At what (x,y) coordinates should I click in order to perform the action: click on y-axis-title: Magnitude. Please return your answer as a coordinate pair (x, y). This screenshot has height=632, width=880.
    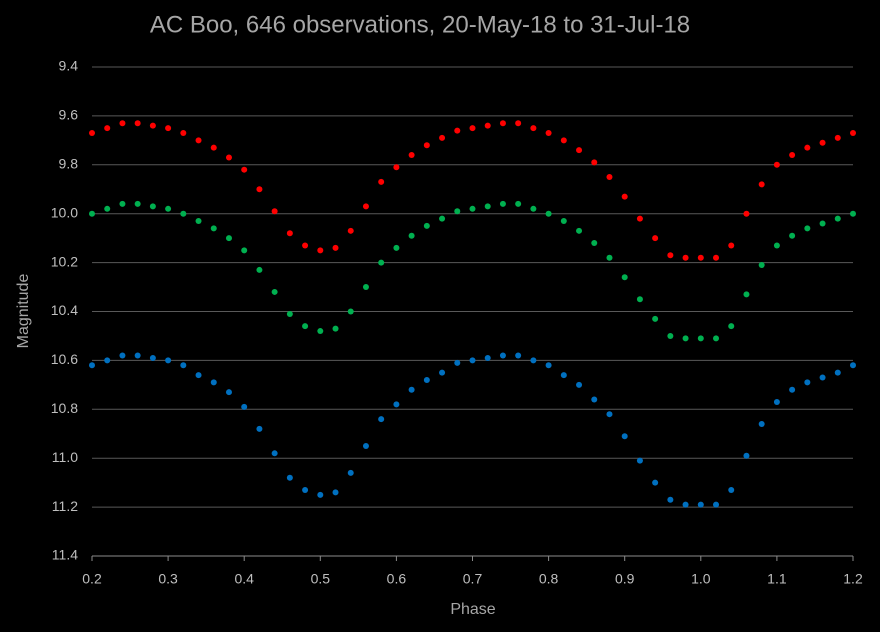
    Looking at the image, I should click on (23, 311).